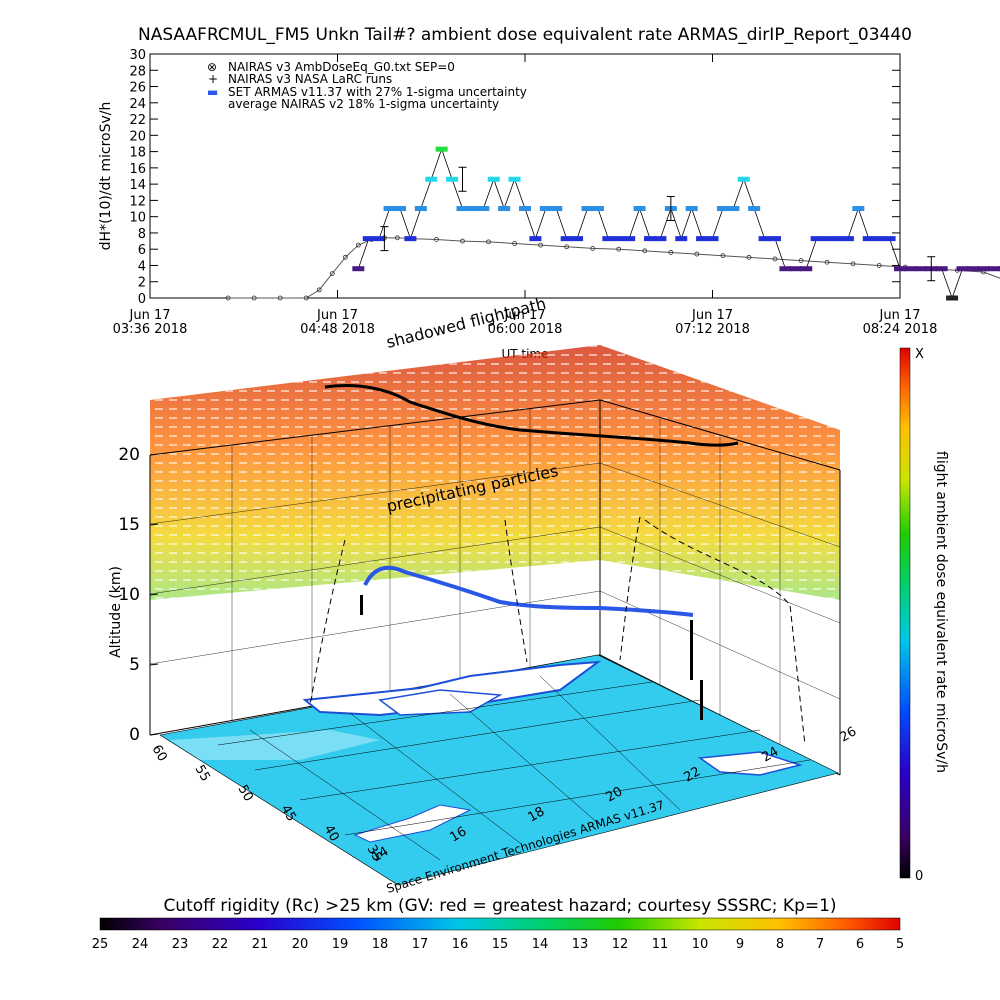  What do you see at coordinates (134, 665) in the screenshot?
I see `altitude-tick-label: 5` at bounding box center [134, 665].